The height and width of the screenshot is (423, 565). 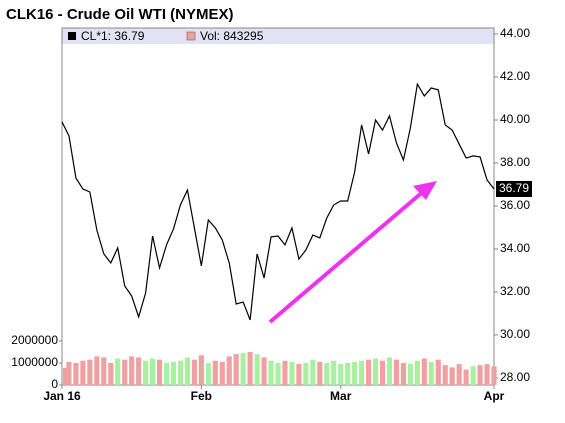 What do you see at coordinates (515, 76) in the screenshot?
I see `y2-tick-label: 42.00` at bounding box center [515, 76].